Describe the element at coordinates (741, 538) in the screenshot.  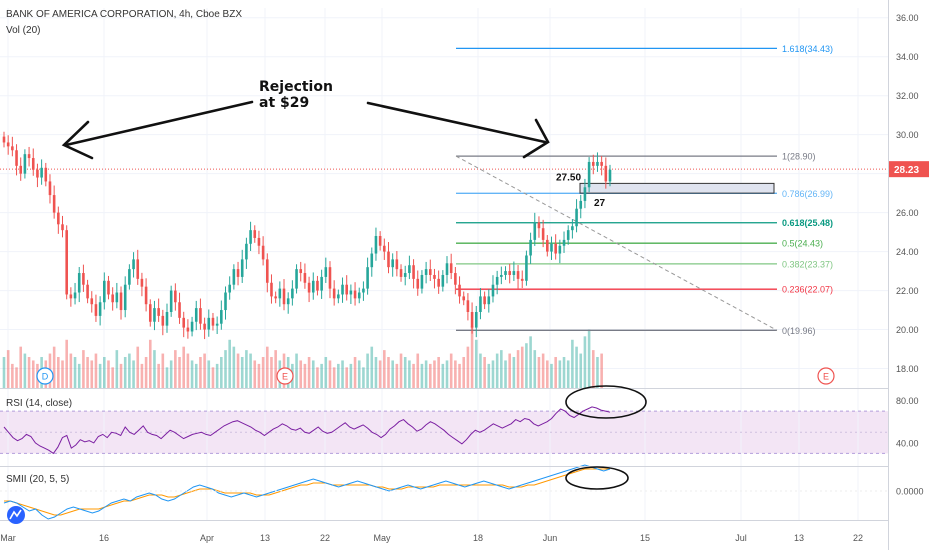
I see `time-tick-label: Jul` at that location.